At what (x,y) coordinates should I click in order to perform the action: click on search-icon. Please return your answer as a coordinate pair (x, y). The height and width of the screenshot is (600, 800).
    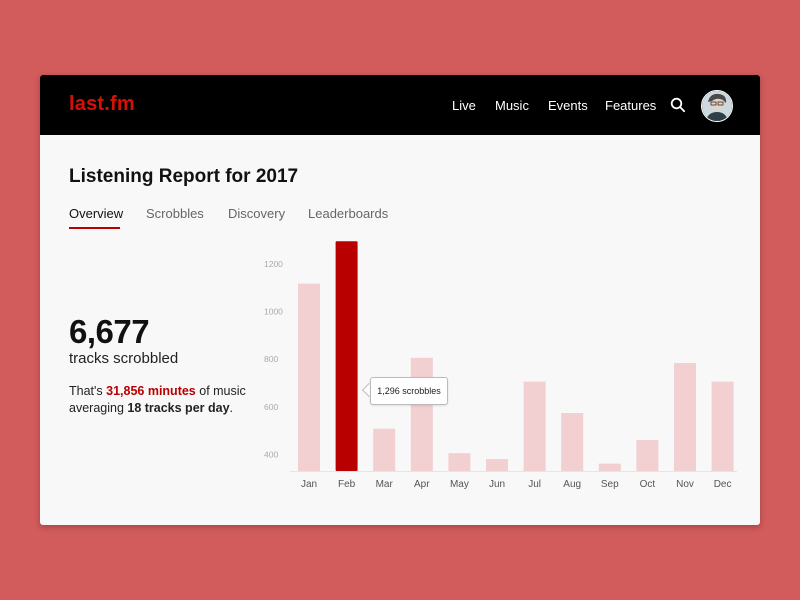
    Looking at the image, I should click on (678, 105).